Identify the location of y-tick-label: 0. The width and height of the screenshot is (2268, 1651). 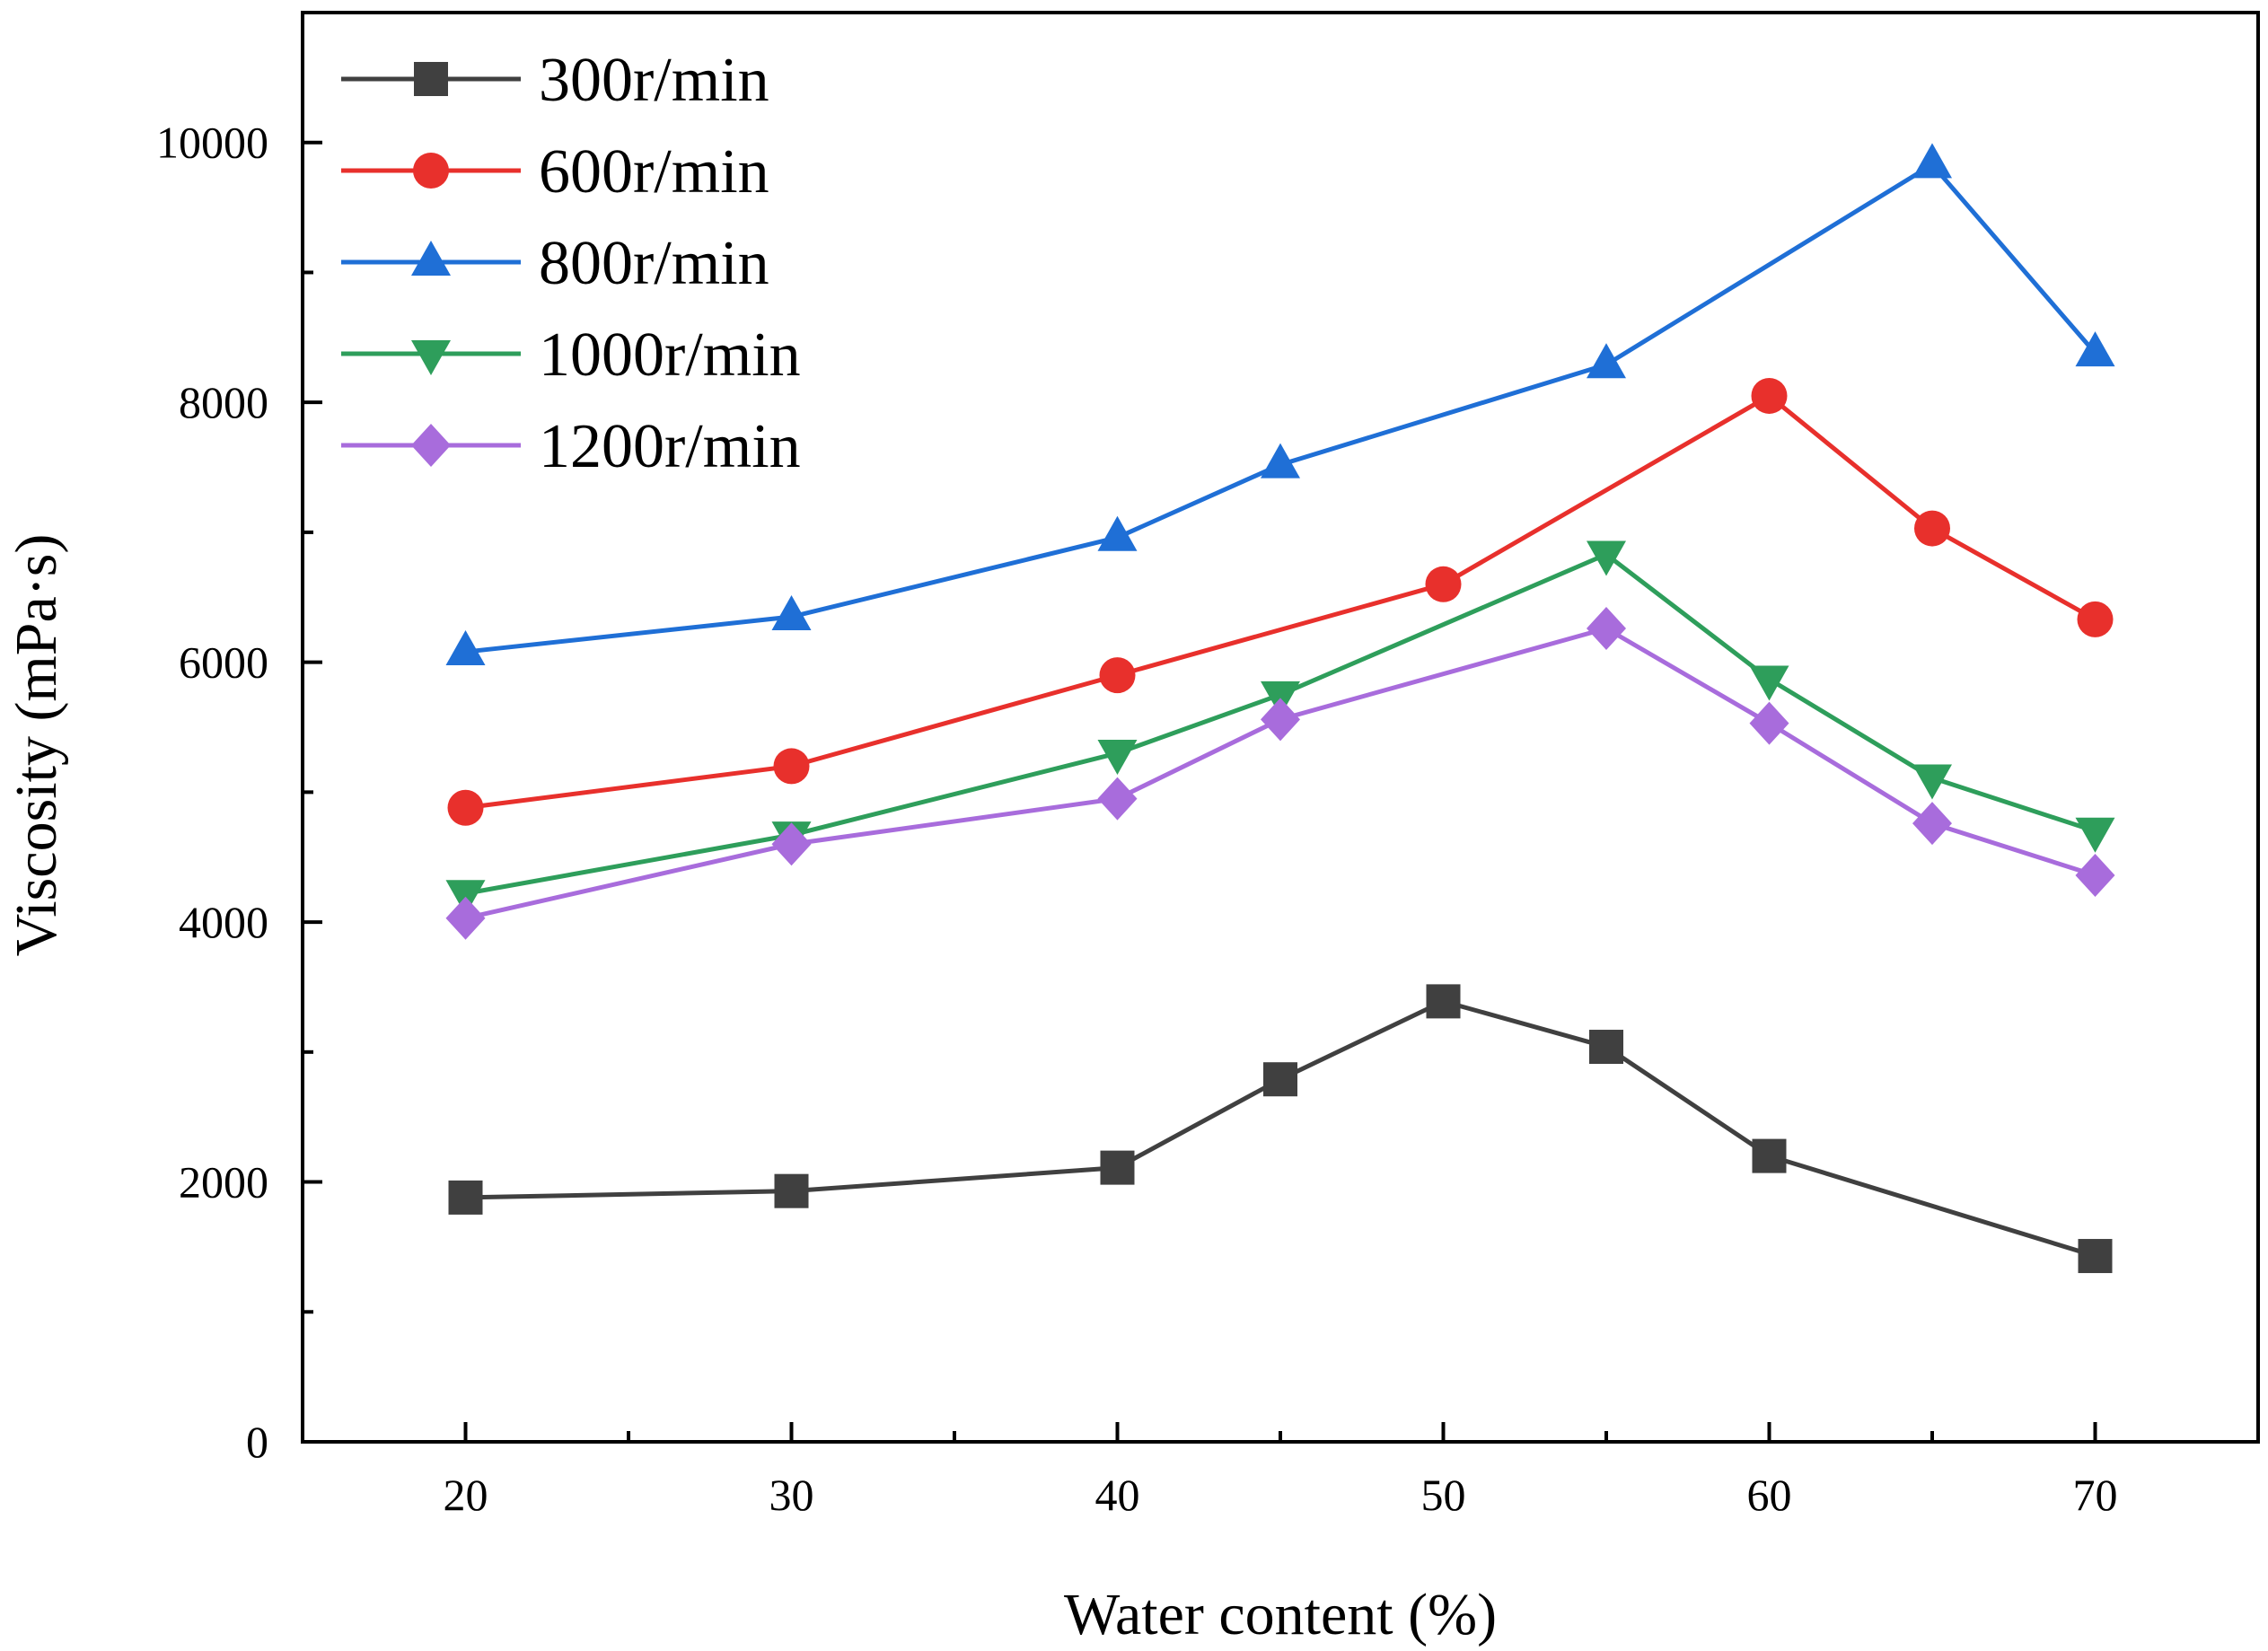
(257, 1442).